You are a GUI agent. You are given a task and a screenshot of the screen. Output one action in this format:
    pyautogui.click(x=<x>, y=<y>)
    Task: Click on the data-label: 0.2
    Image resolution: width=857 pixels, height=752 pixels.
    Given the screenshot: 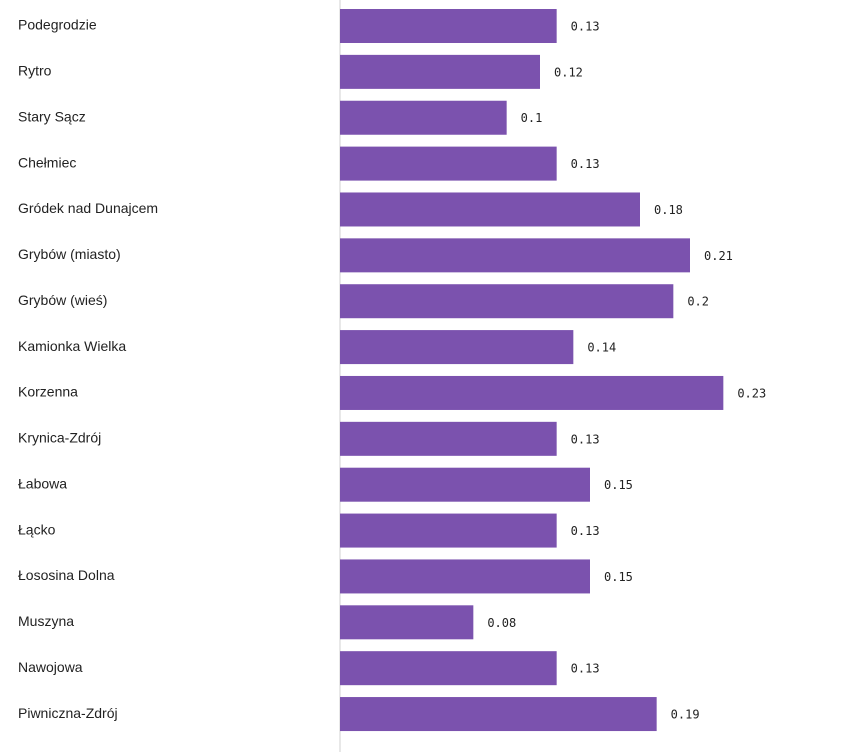 What is the action you would take?
    pyautogui.click(x=698, y=302)
    